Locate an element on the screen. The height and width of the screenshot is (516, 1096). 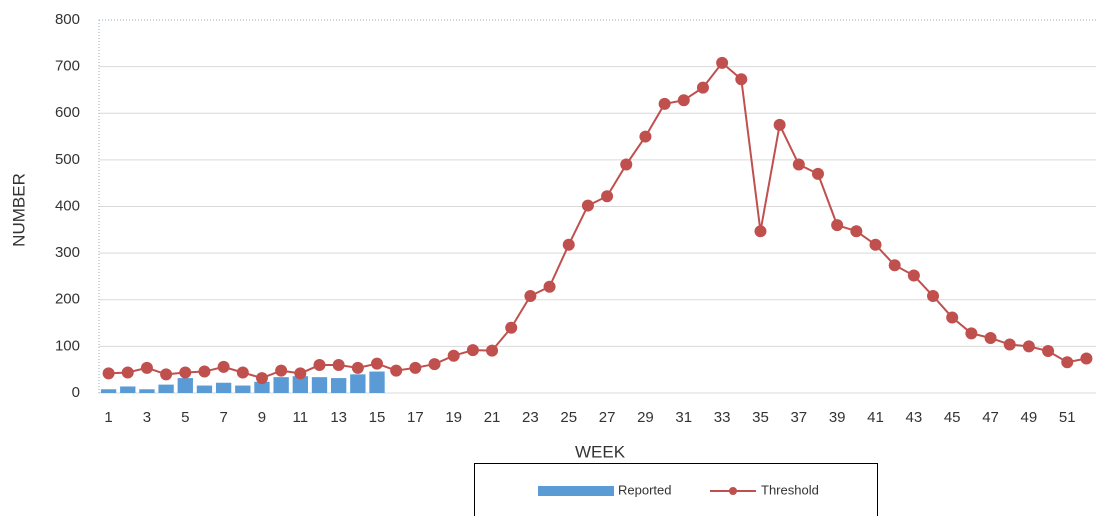
x-tick-label: 1 is located at coordinates (108, 417).